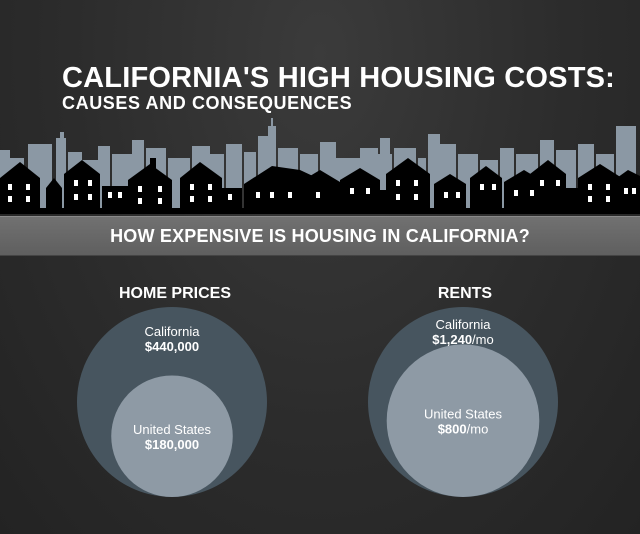 The height and width of the screenshot is (534, 640). What do you see at coordinates (322, 192) in the screenshot?
I see `skyline-windows` at bounding box center [322, 192].